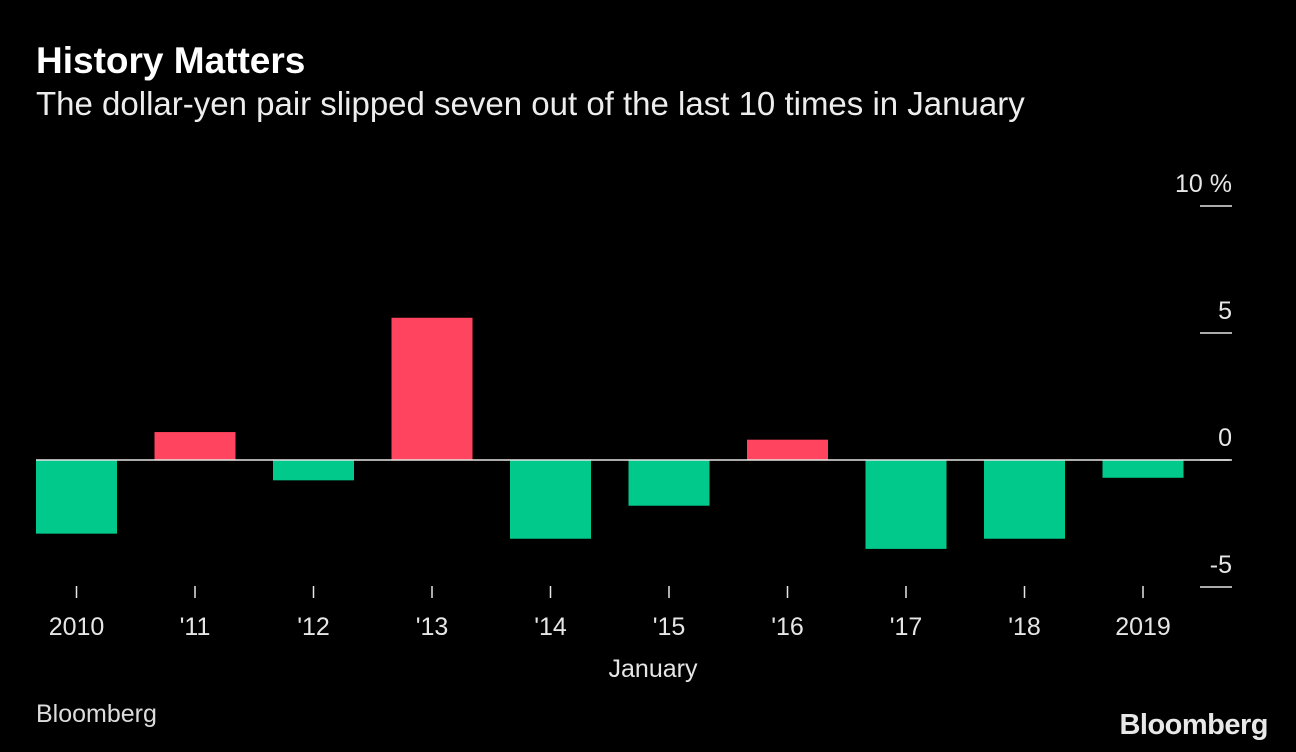  I want to click on chart-title: History Matters, so click(171, 60).